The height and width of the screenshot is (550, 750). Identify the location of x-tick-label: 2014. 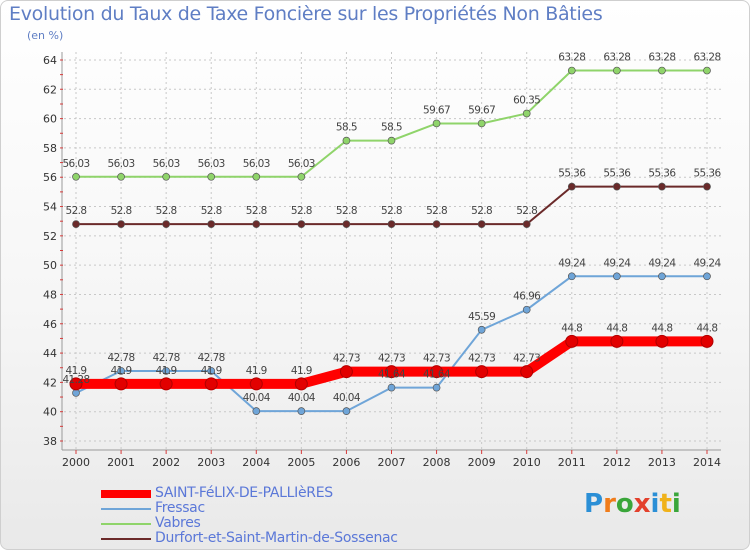
(707, 462).